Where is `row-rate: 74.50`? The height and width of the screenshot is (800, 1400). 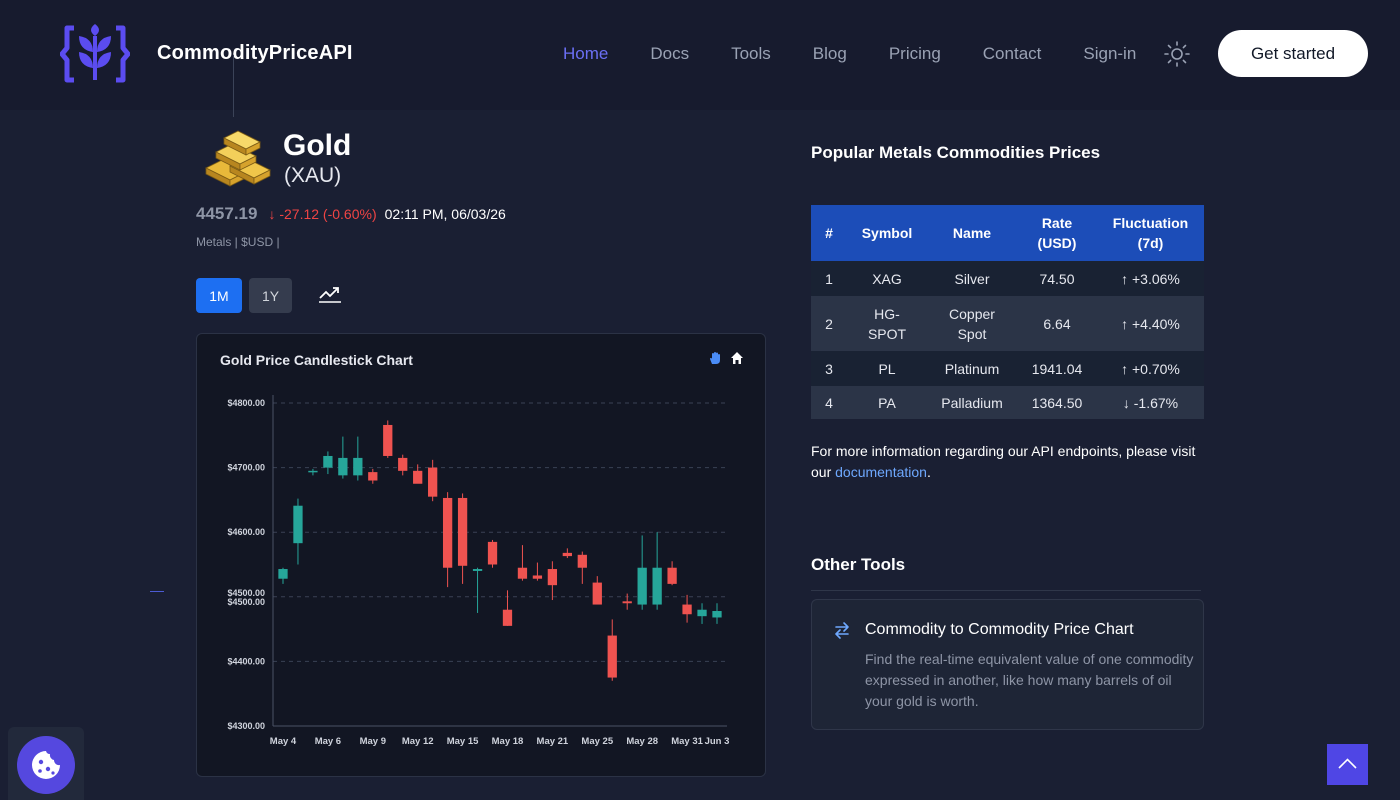
row-rate: 74.50 is located at coordinates (1057, 278).